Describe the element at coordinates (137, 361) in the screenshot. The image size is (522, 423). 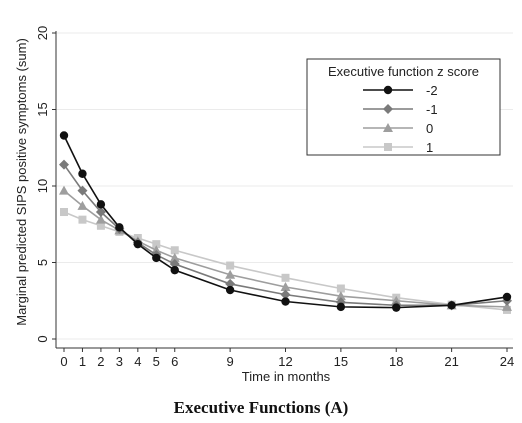
I see `x-tick-label: 4` at that location.